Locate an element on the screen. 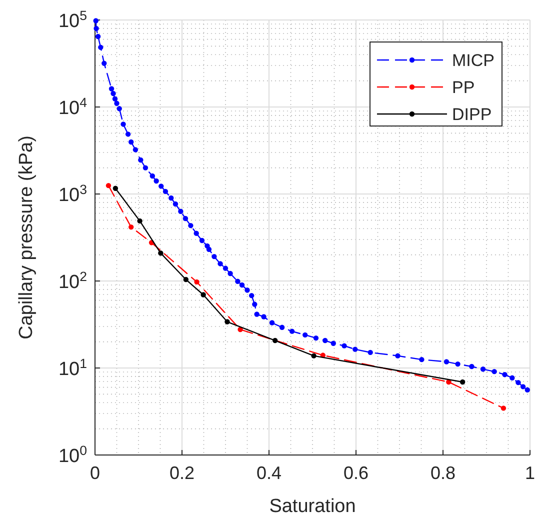 Image resolution: width=555 pixels, height=526 pixels. y-tick-label: 10$^{5}$ is located at coordinates (72, 20).